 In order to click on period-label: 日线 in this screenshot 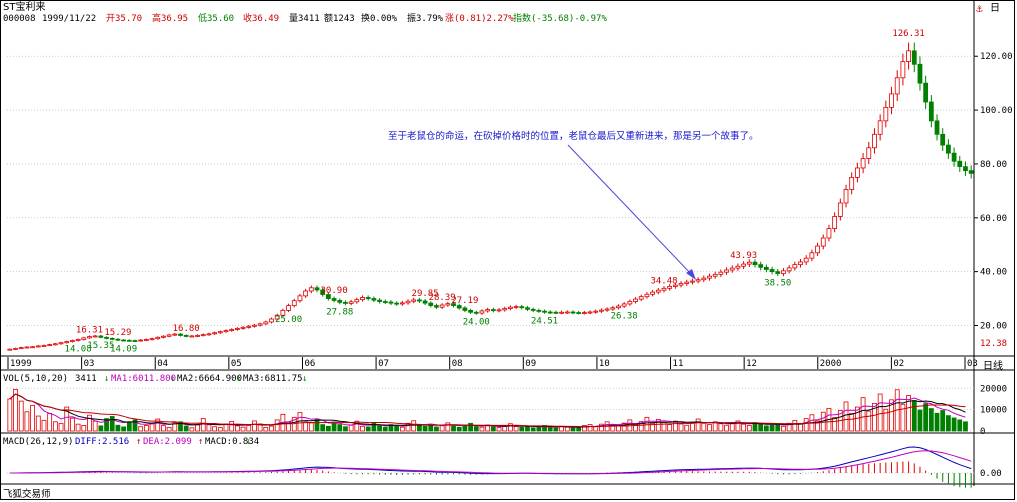, I will do `click(993, 366)`.